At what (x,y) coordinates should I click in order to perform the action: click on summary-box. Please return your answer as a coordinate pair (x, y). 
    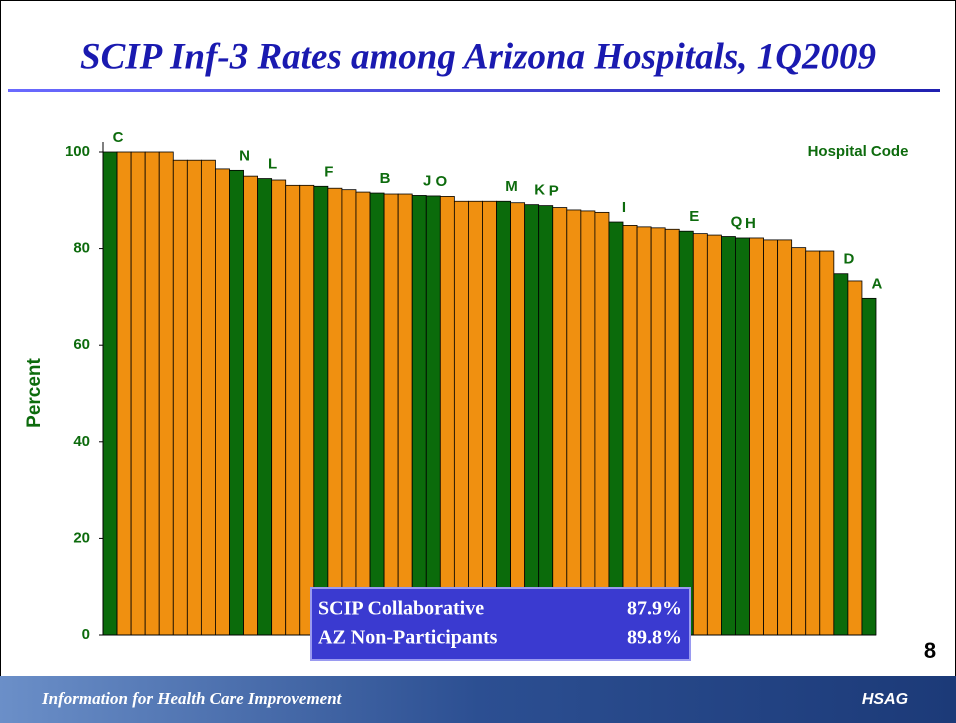
    Looking at the image, I should click on (500, 624).